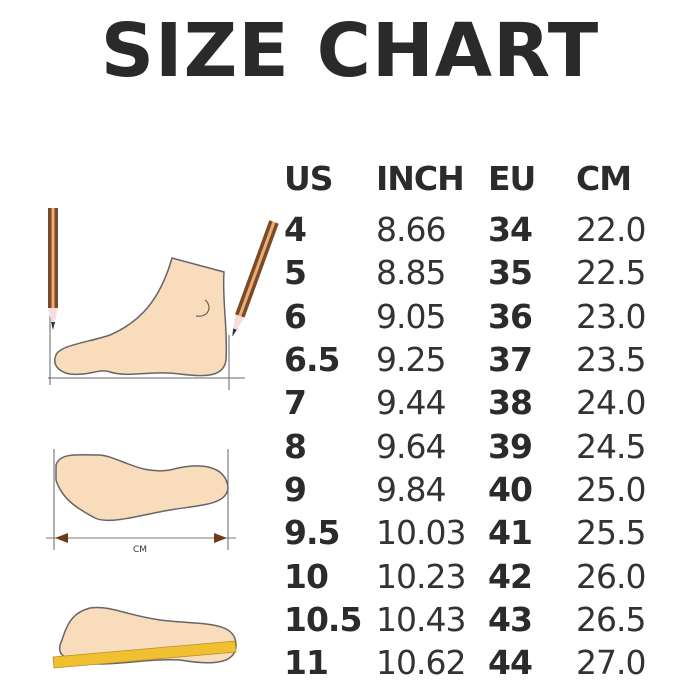 The height and width of the screenshot is (700, 700). I want to click on column-header-us: US, so click(309, 178).